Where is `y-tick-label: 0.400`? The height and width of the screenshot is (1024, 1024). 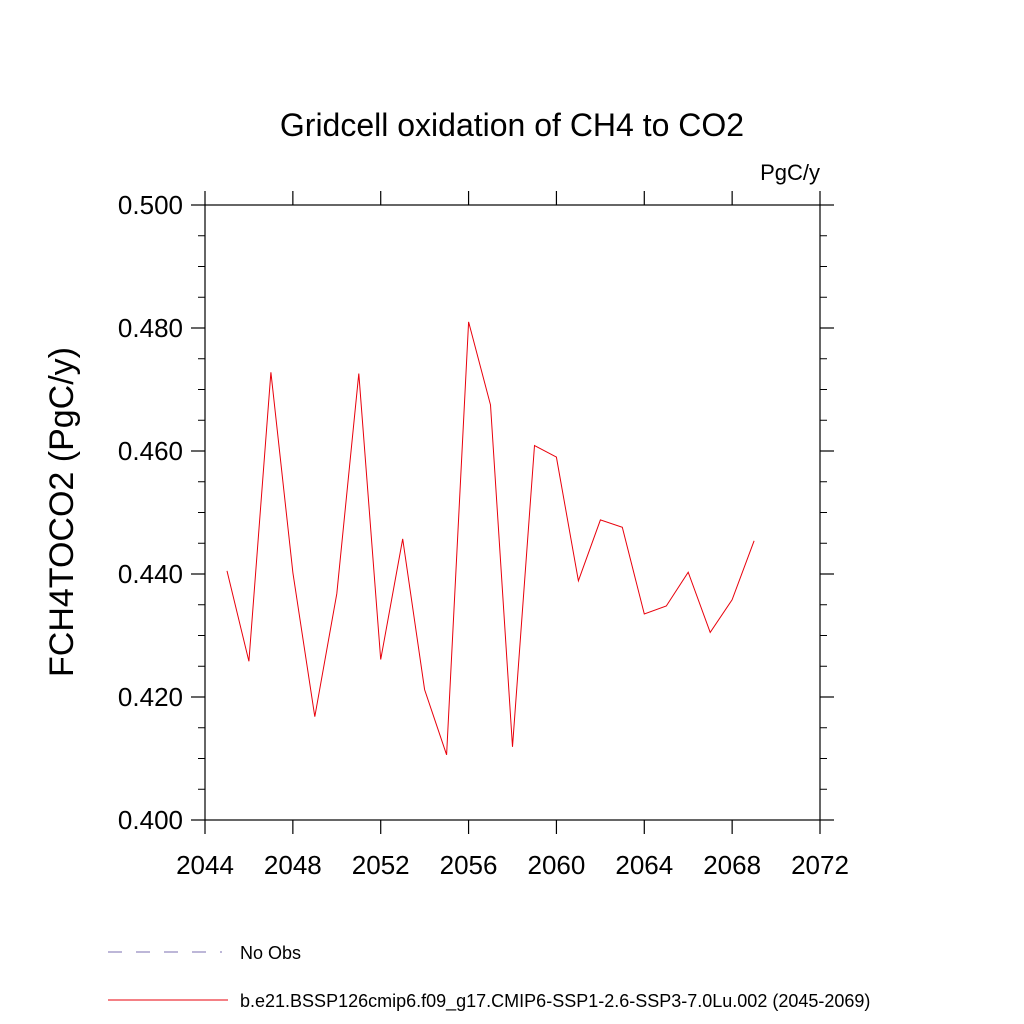 y-tick-label: 0.400 is located at coordinates (150, 820).